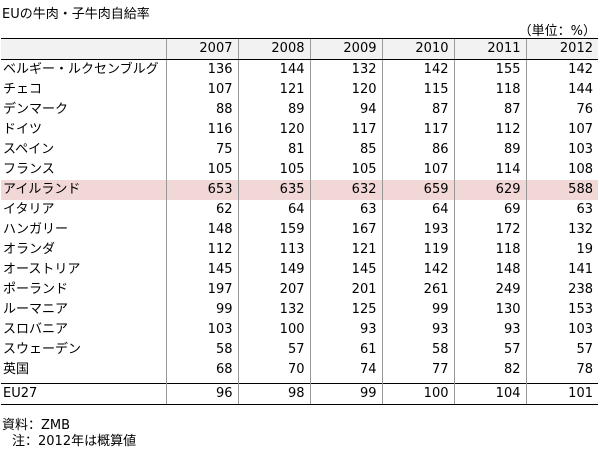 This screenshot has width=600, height=452. Describe the element at coordinates (273, 49) in the screenshot. I see `column-header: 2008` at that location.